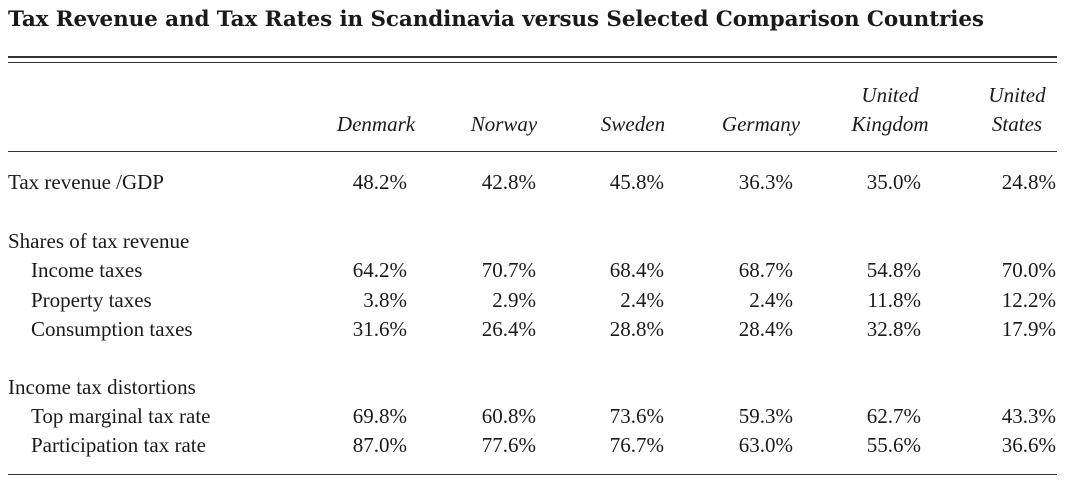 Image resolution: width=1085 pixels, height=484 pixels. I want to click on table-cell: 73.6%, so click(636, 416).